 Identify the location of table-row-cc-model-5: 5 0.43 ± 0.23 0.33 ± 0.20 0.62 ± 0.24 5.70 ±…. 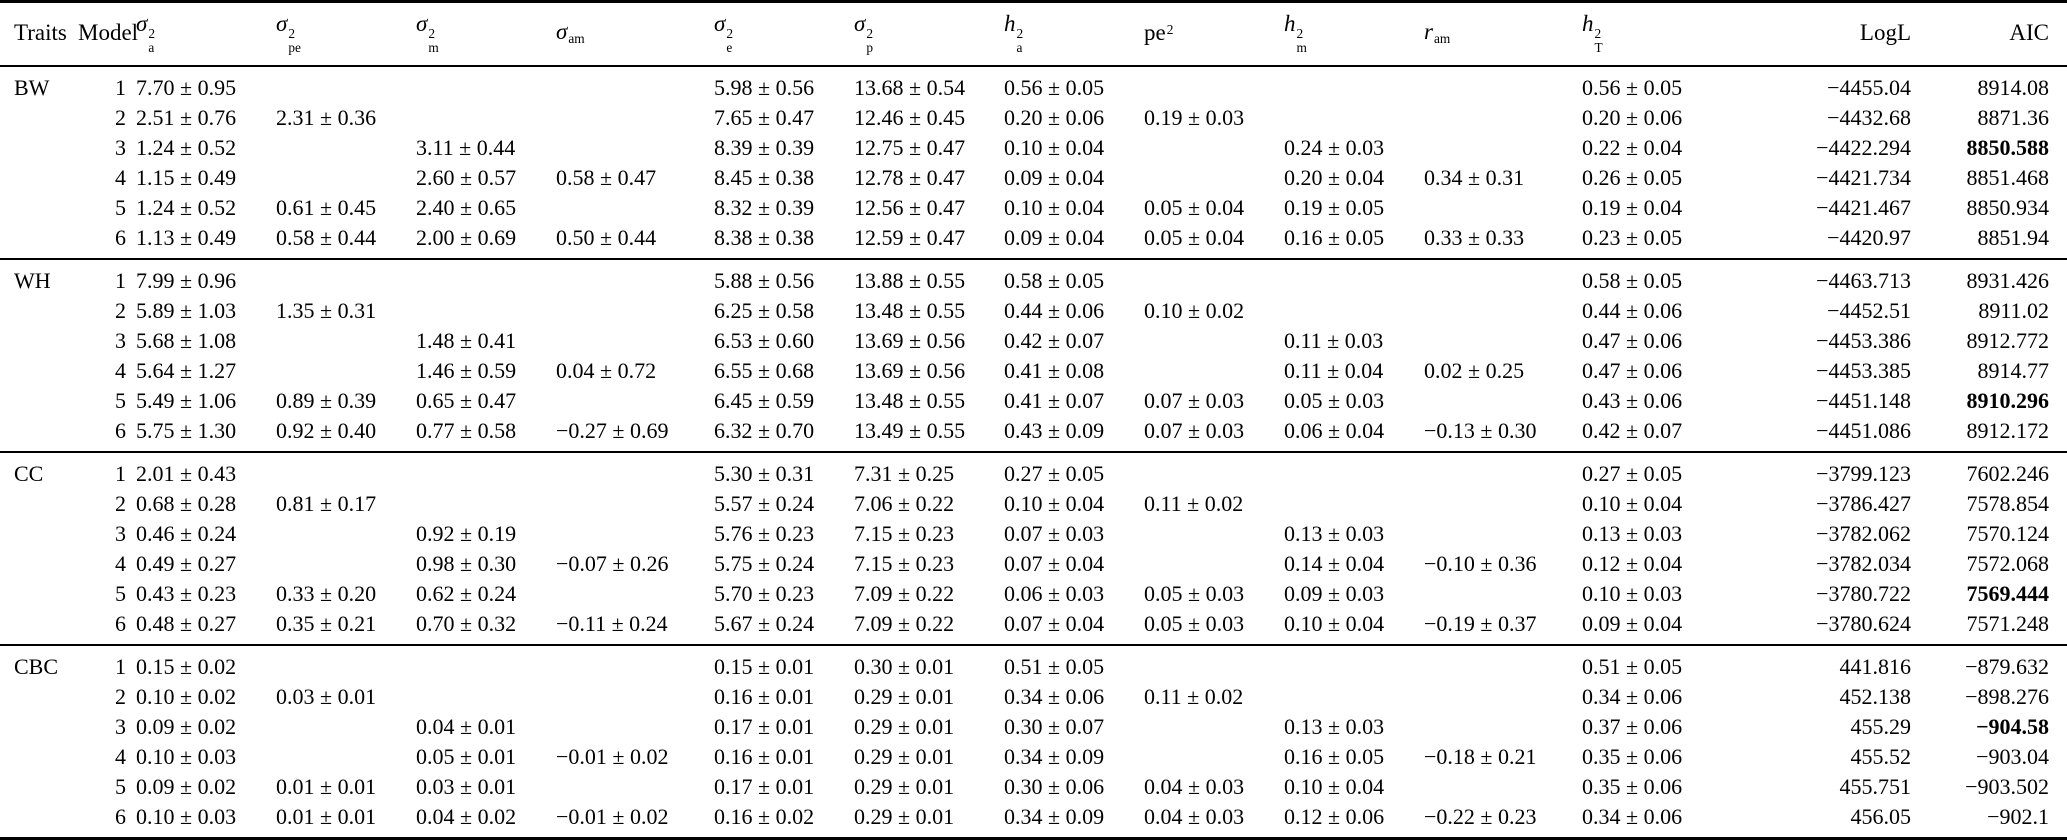
(1033, 594).